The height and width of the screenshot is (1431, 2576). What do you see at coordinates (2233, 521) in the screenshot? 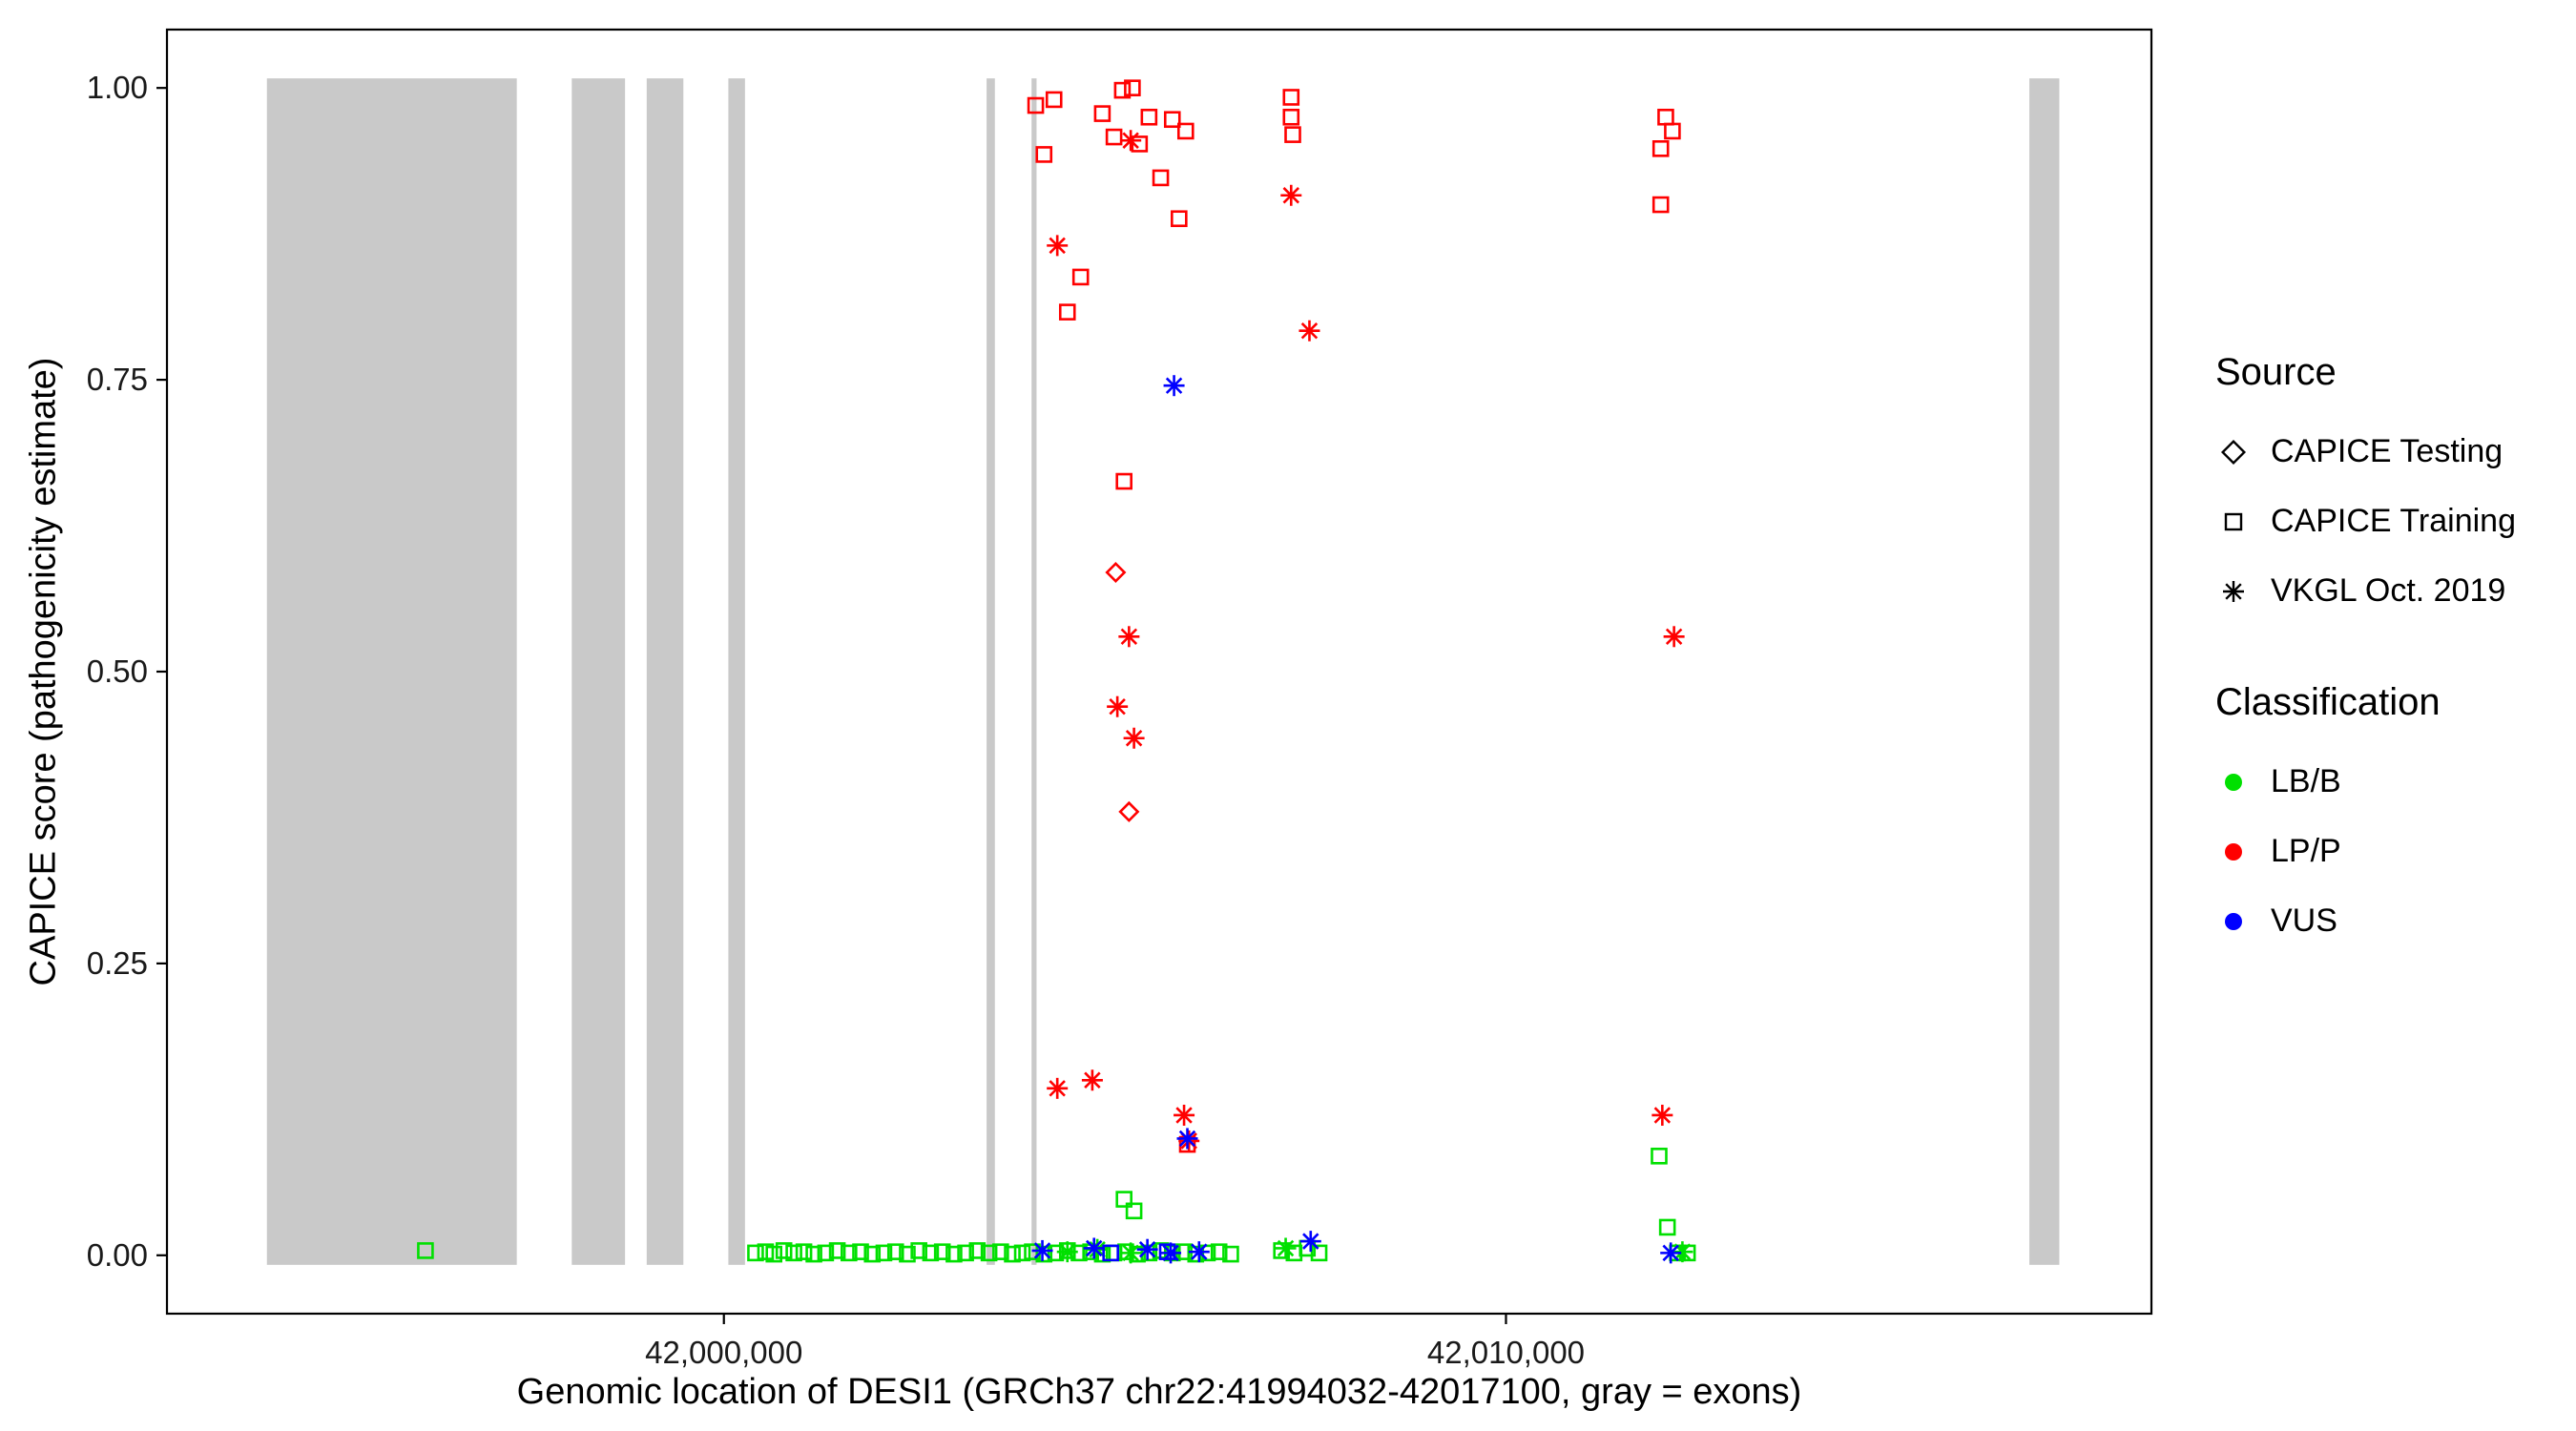
I see `square-icon` at bounding box center [2233, 521].